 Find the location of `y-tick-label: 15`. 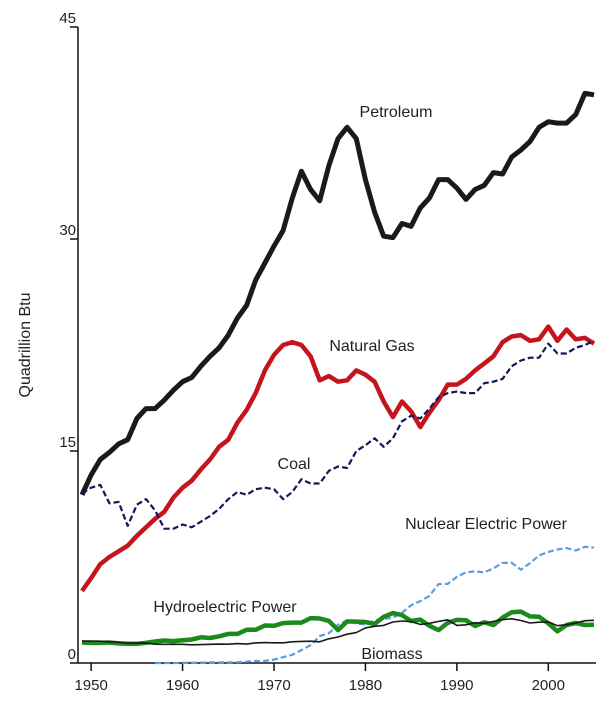

y-tick-label: 15 is located at coordinates (67, 442).